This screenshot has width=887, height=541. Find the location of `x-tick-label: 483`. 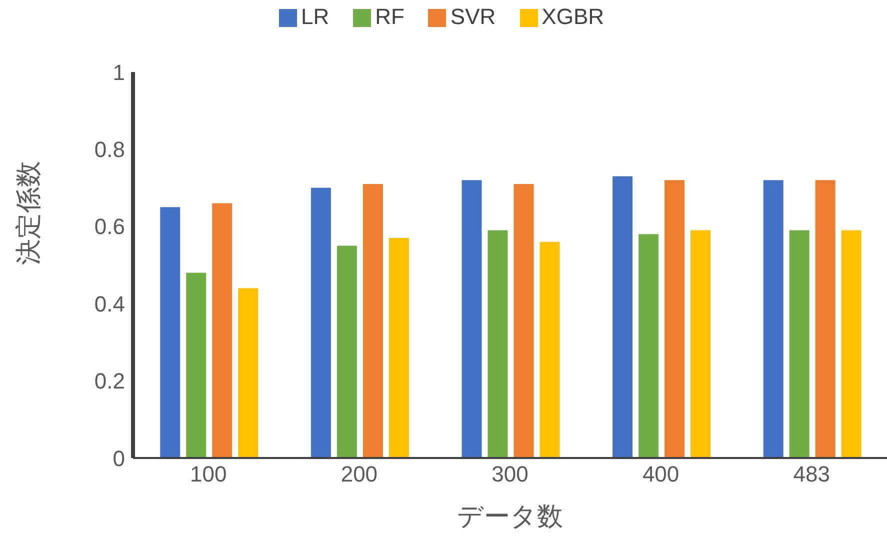

x-tick-label: 483 is located at coordinates (811, 474).